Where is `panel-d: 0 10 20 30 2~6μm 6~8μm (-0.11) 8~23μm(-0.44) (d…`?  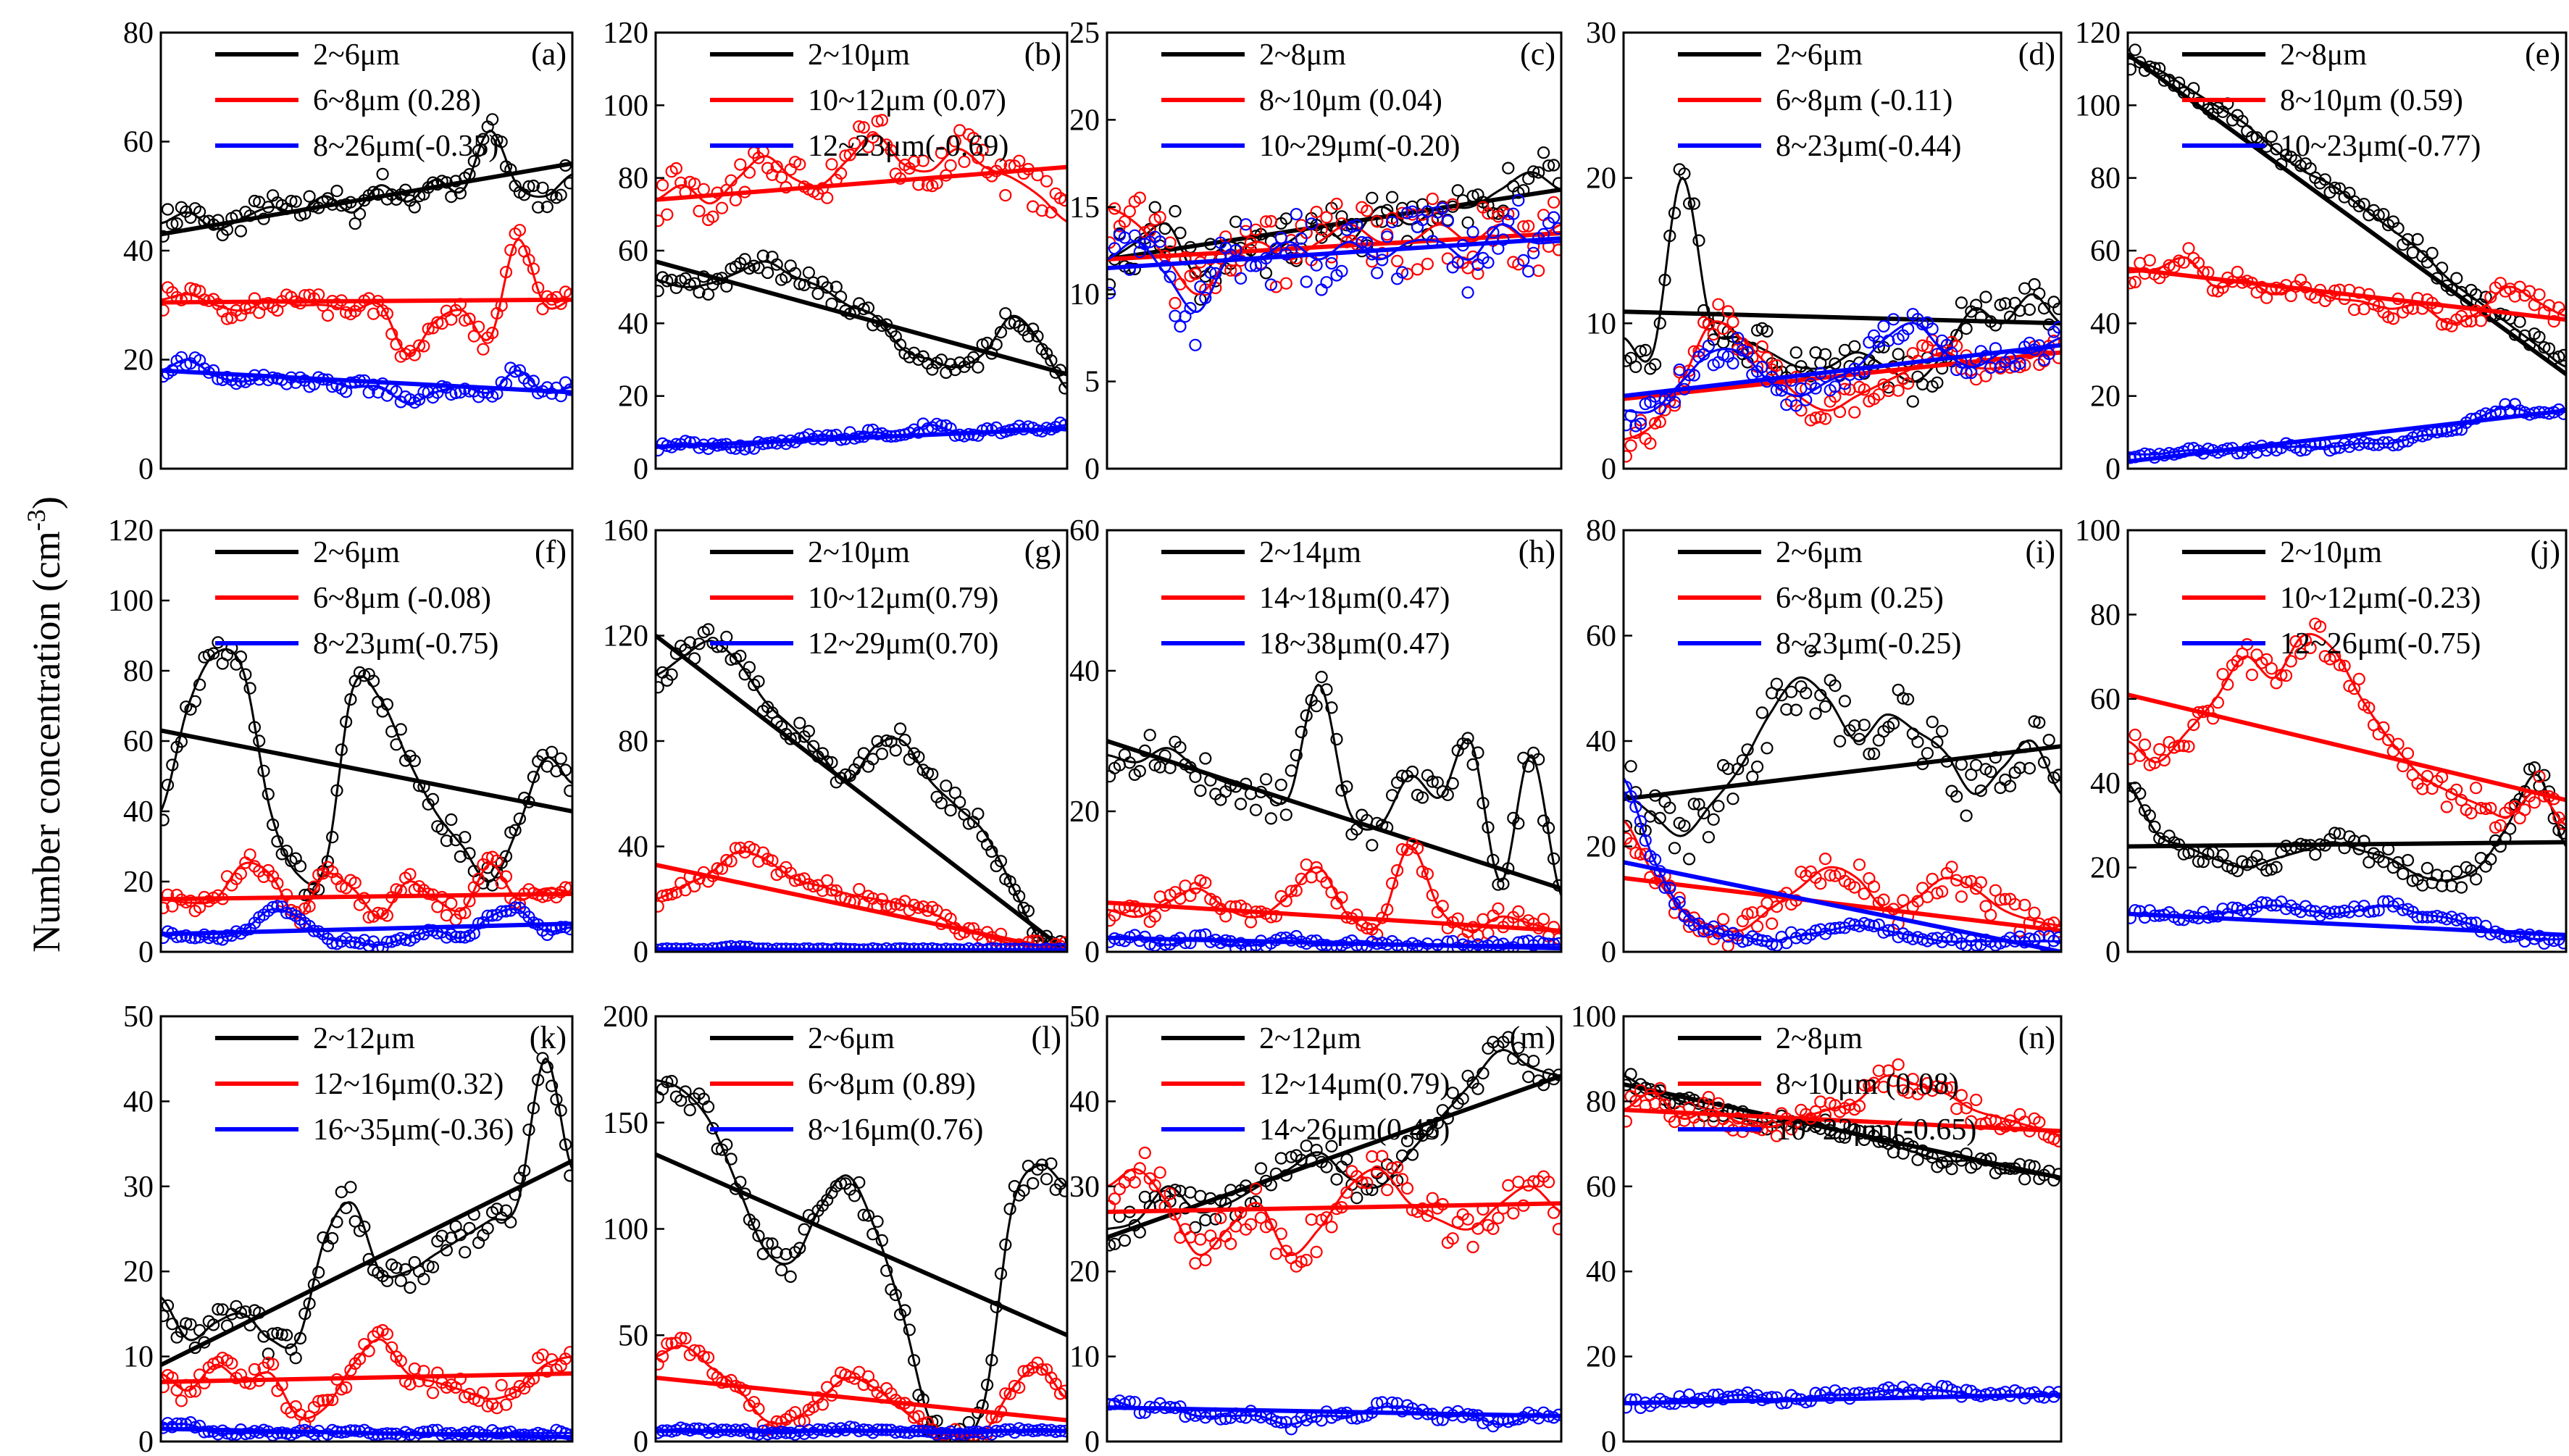 panel-d: 0 10 20 30 2~6μm 6~8μm (-0.11) 8~23μm(-0.44) (d… is located at coordinates (1825, 251).